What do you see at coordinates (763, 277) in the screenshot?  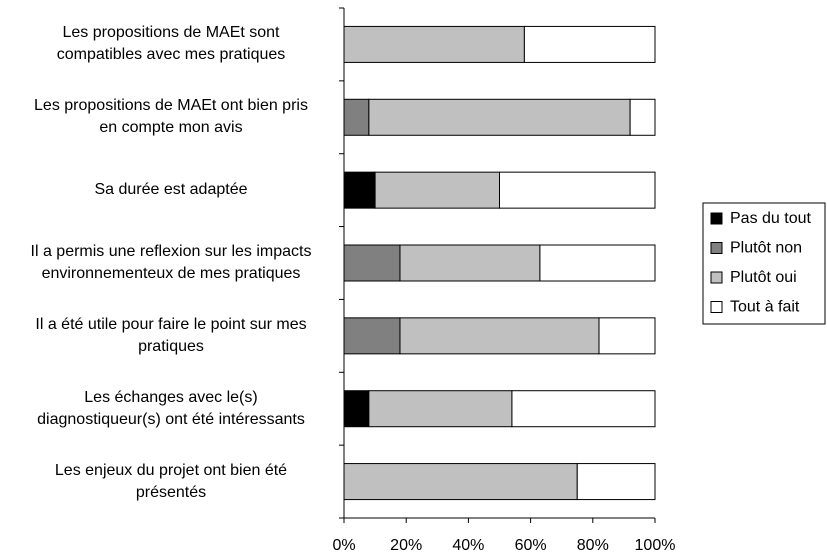 I see `legend-label: Plutôt oui` at bounding box center [763, 277].